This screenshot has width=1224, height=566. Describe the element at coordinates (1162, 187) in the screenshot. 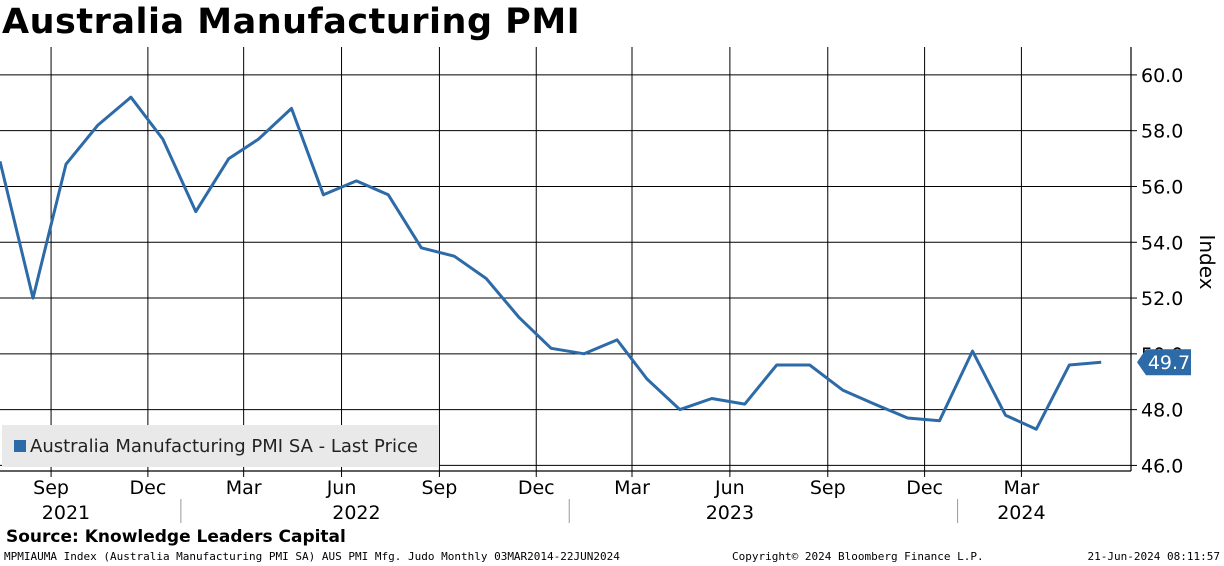

I see `y-tick-label: 56.0` at that location.